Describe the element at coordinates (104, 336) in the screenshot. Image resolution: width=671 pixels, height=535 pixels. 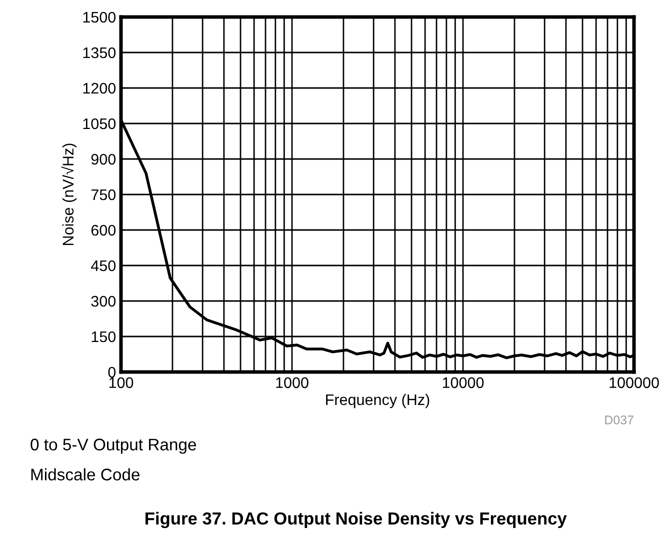
I see `y-tick-label: 150` at that location.